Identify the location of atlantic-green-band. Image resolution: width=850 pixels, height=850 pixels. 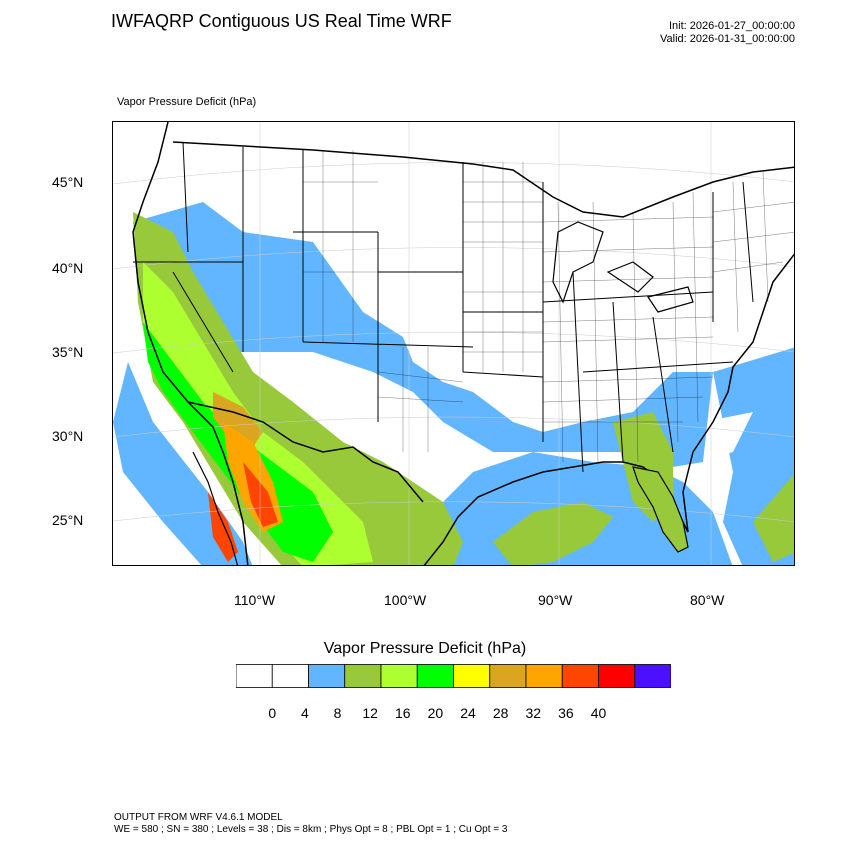
(773, 518).